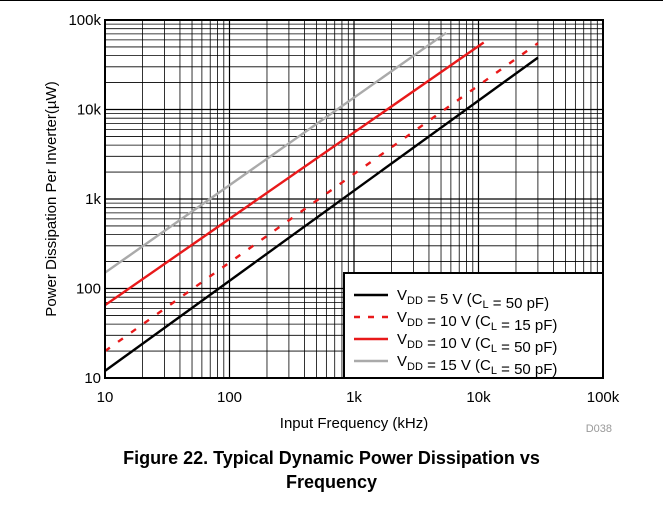 The width and height of the screenshot is (663, 506). Describe the element at coordinates (478, 397) in the screenshot. I see `x-tick-label: 10k` at that location.